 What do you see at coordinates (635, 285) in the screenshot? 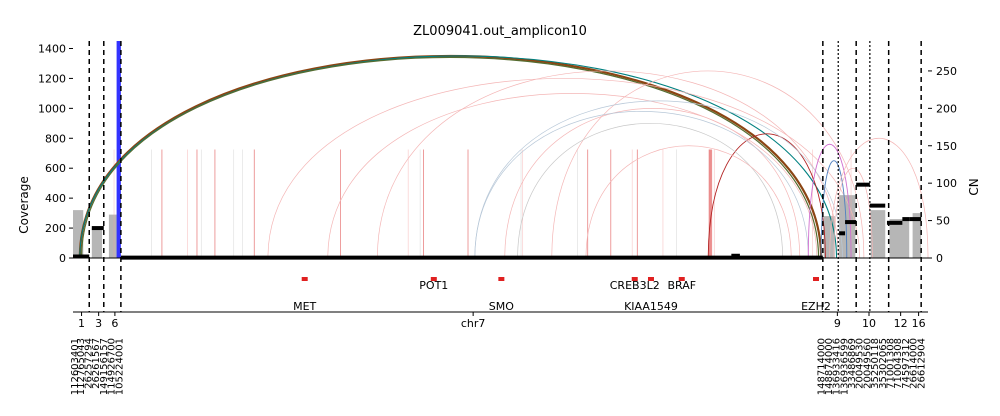
I see `gene-label: CREB3L2` at bounding box center [635, 285].